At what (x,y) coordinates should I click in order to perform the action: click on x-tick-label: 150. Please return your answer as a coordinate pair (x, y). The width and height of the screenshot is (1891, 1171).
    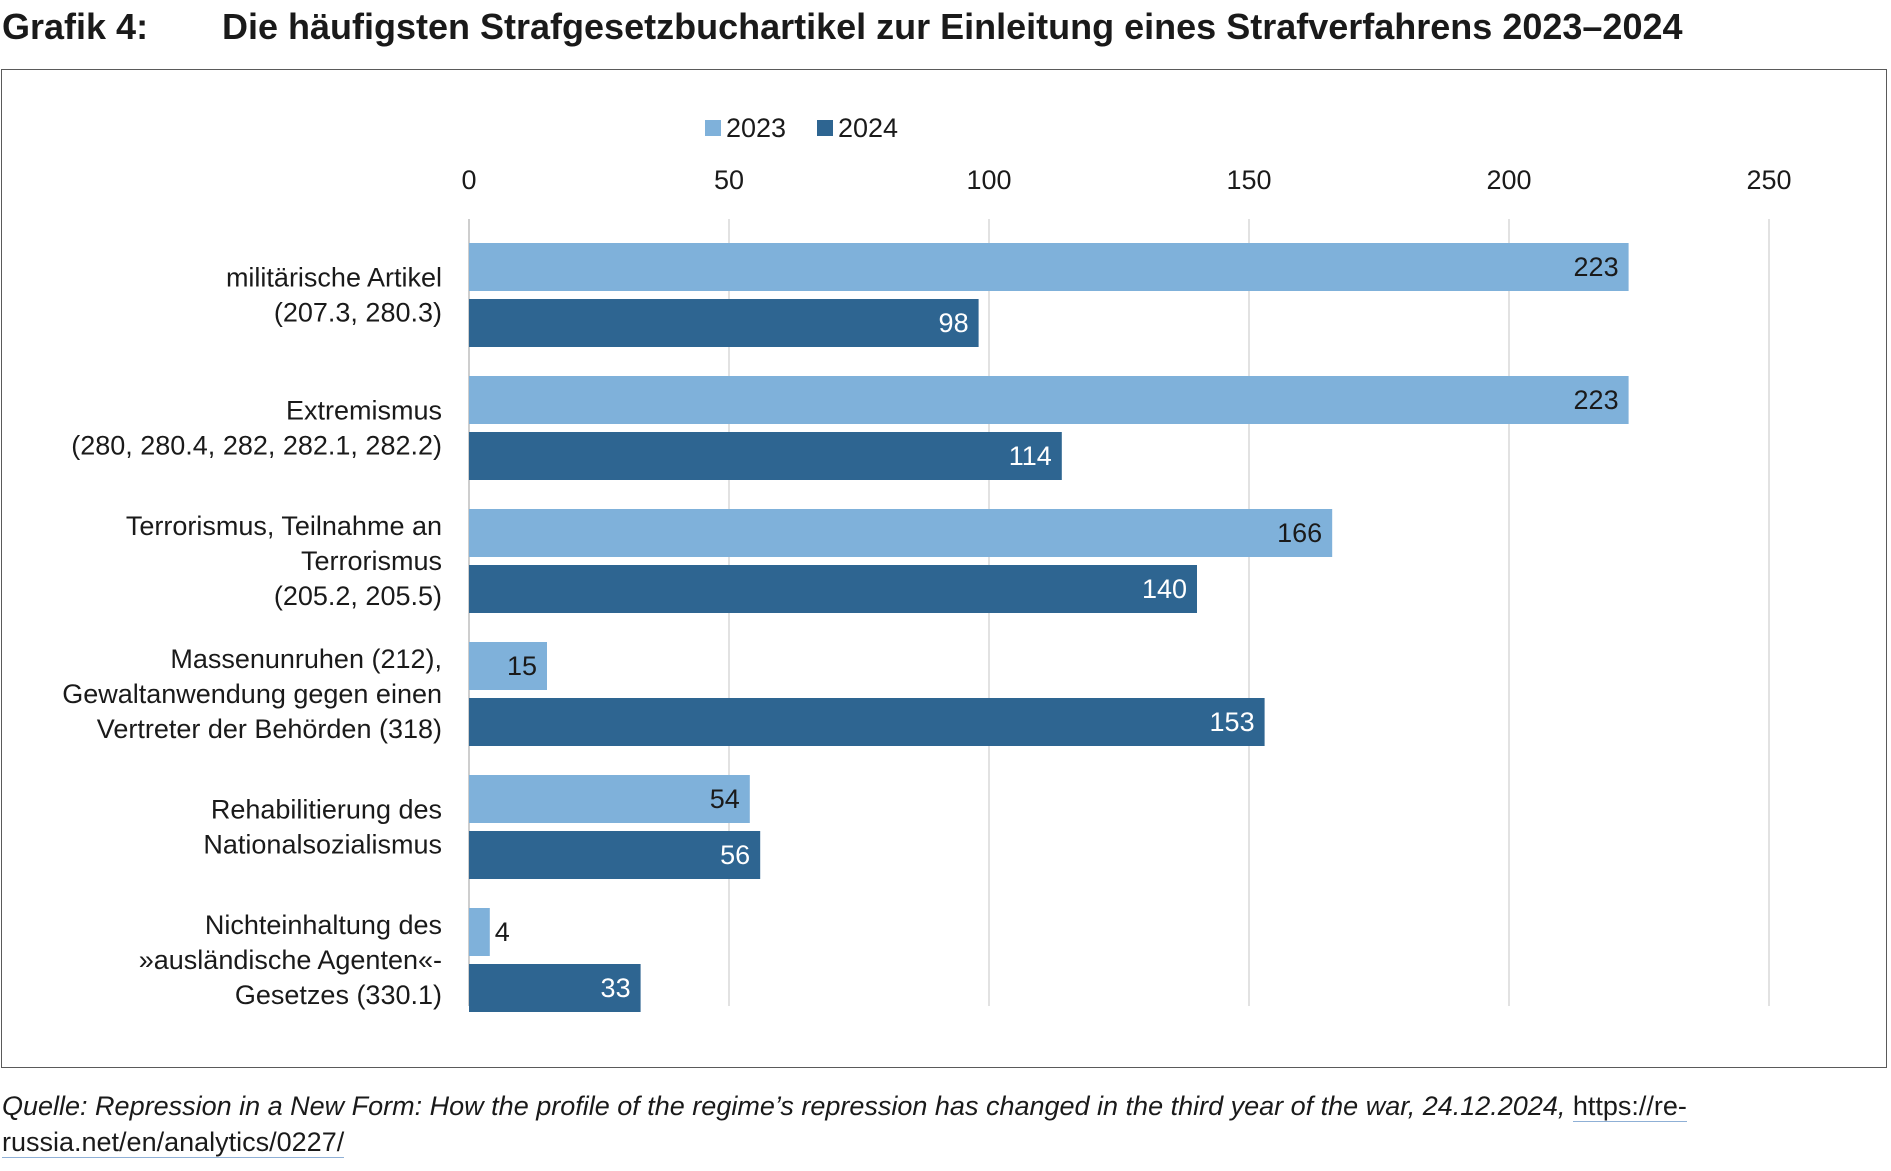
    Looking at the image, I should click on (1248, 180).